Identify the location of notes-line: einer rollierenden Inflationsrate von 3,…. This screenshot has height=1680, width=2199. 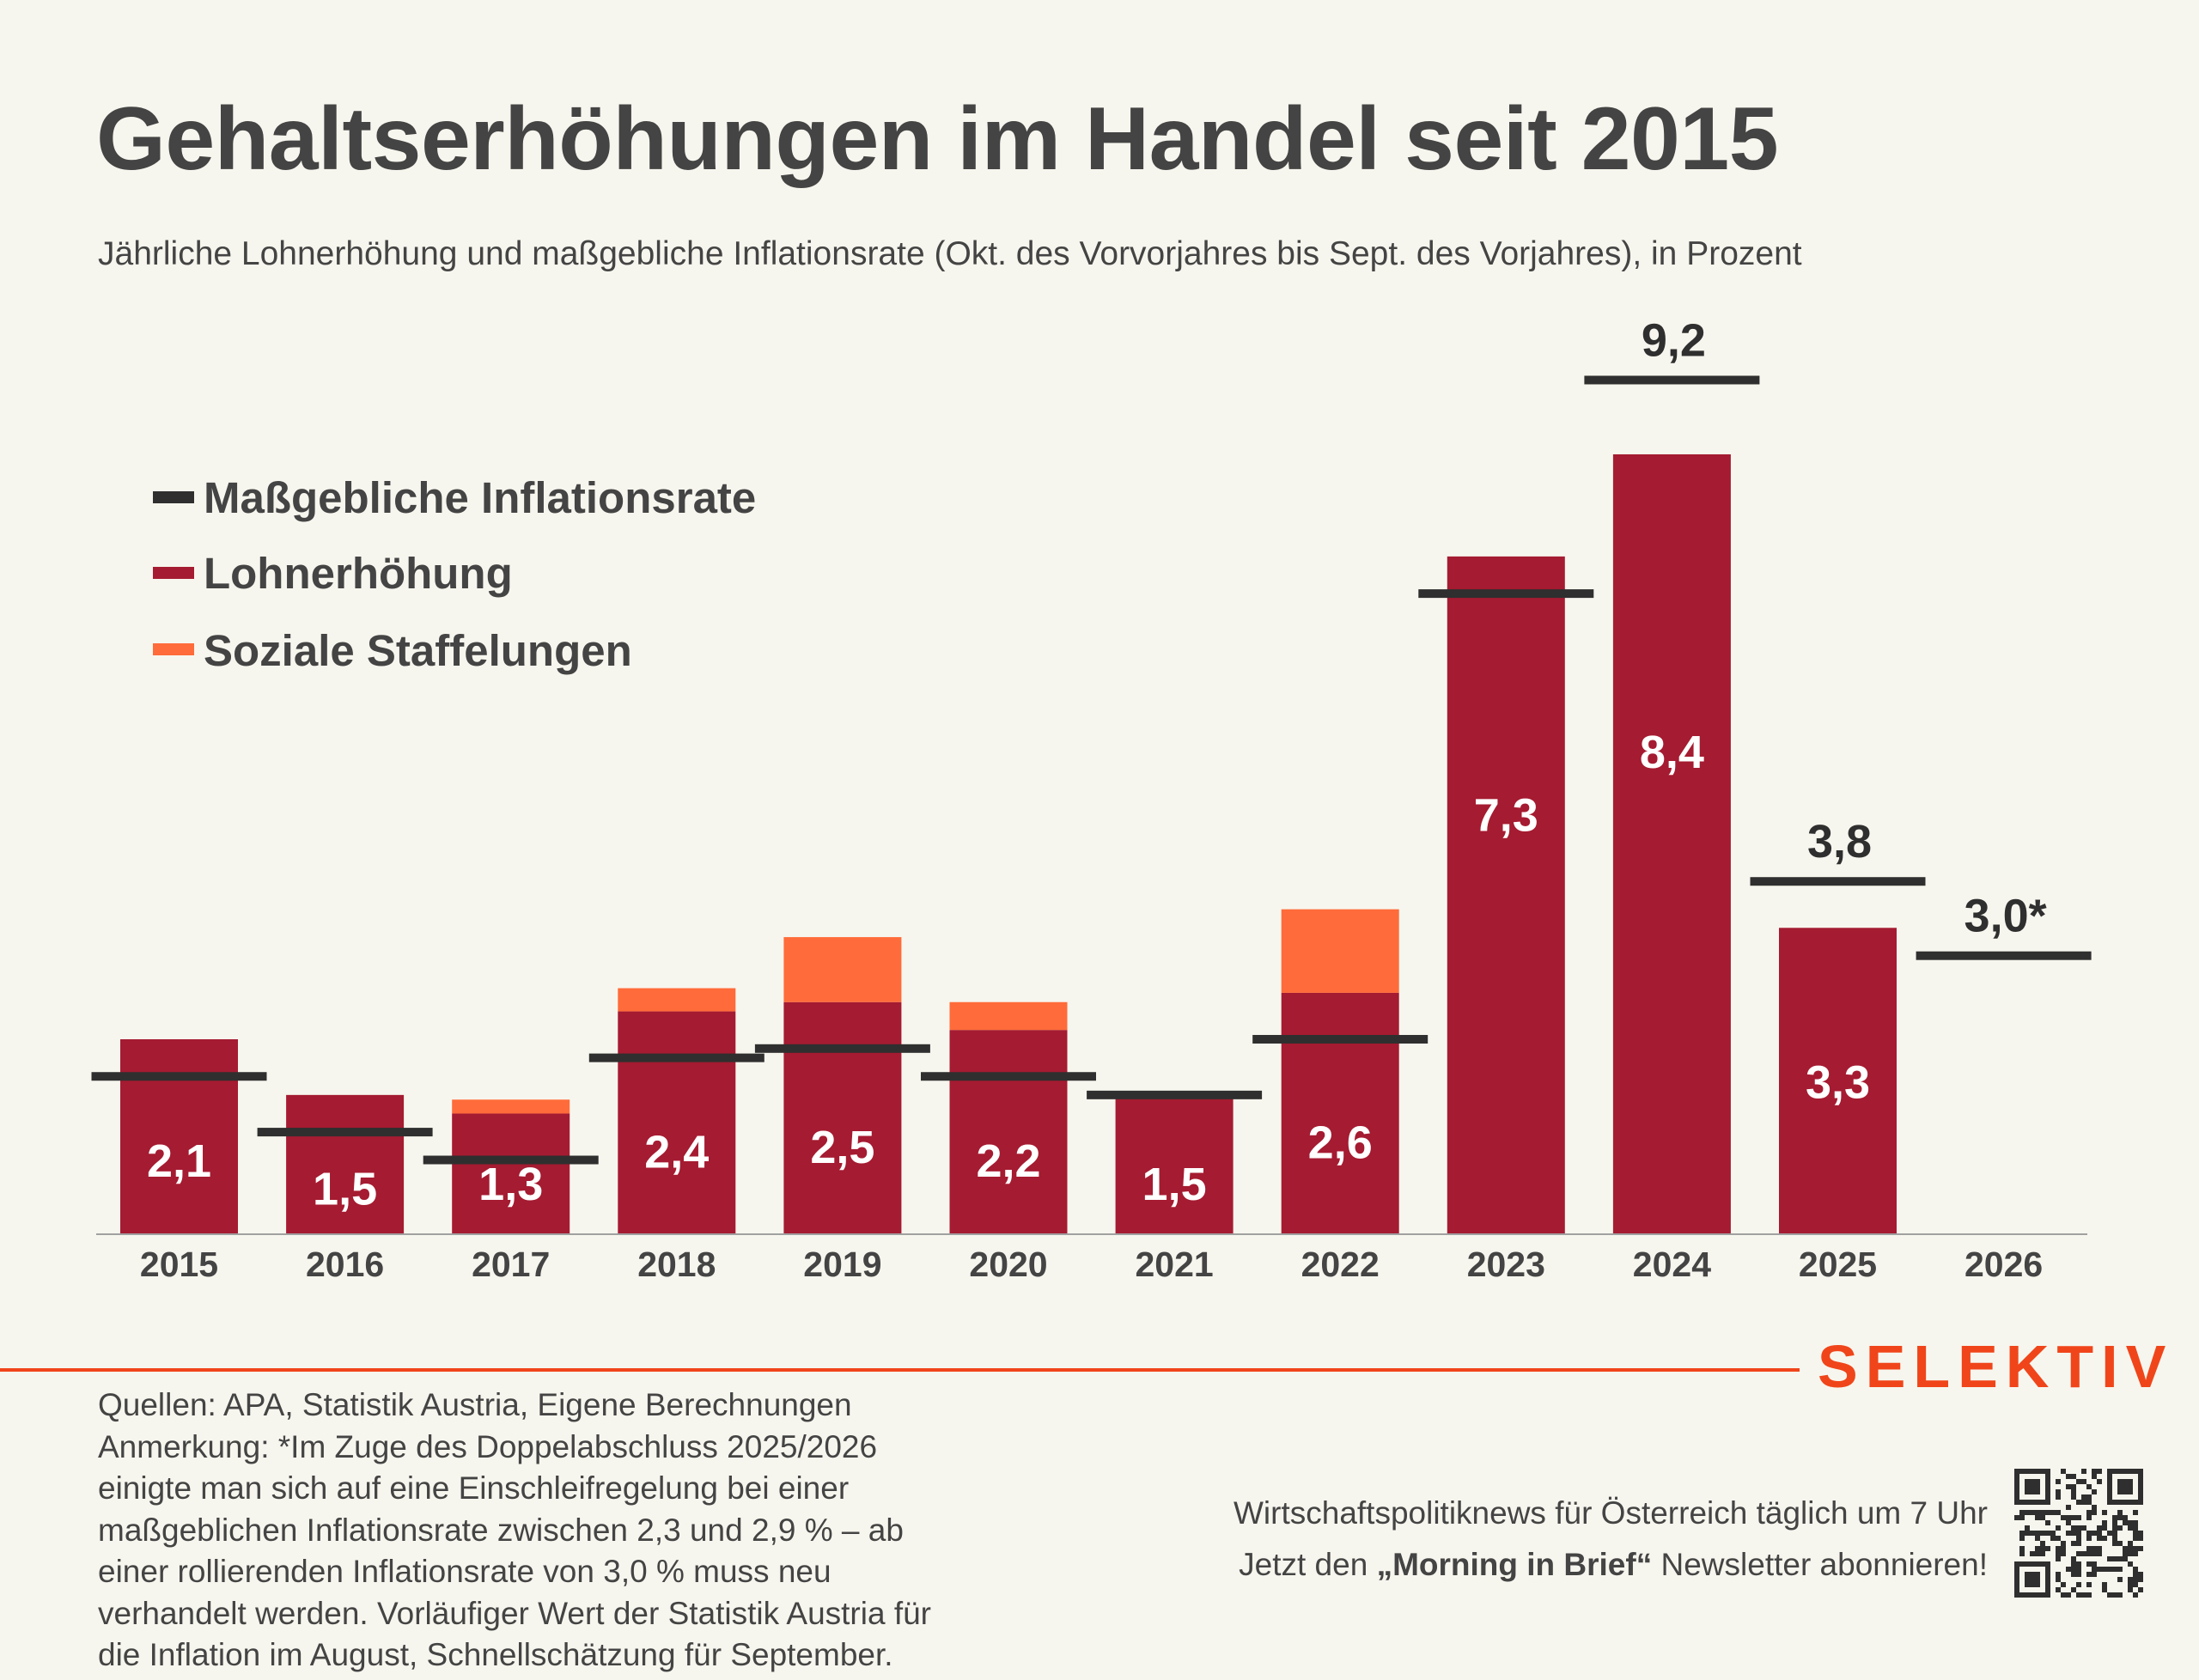
(464, 1572).